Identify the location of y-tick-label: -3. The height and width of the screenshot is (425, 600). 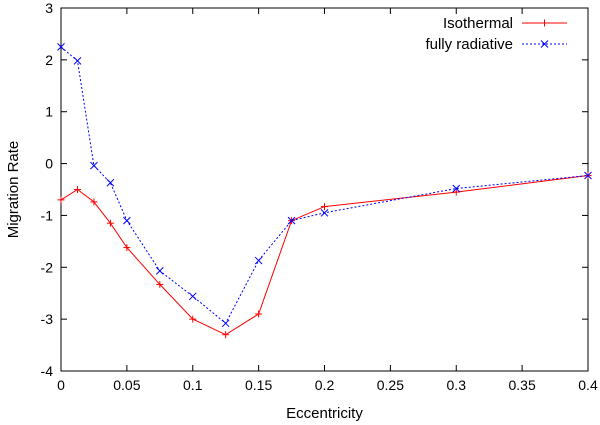
(47, 319).